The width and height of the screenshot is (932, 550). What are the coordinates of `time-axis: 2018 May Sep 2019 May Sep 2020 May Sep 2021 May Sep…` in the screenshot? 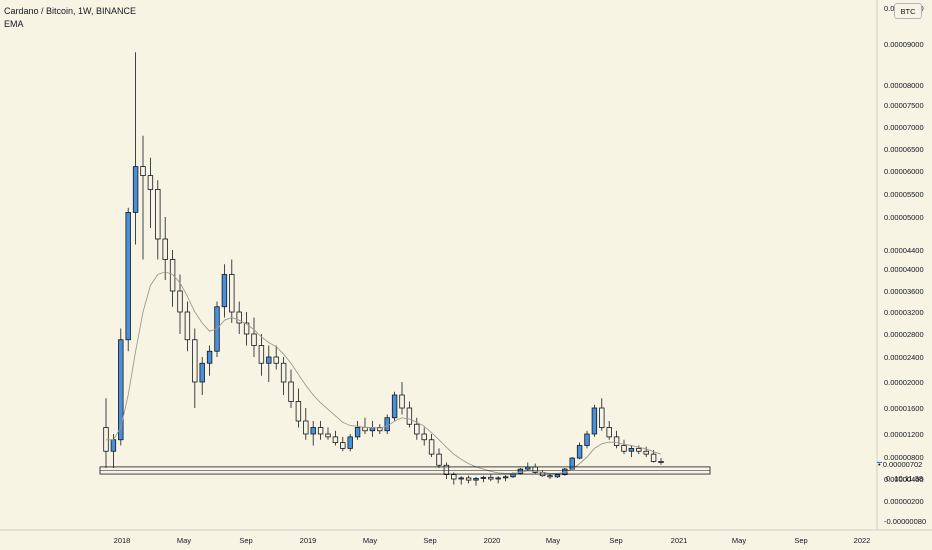 It's located at (492, 540).